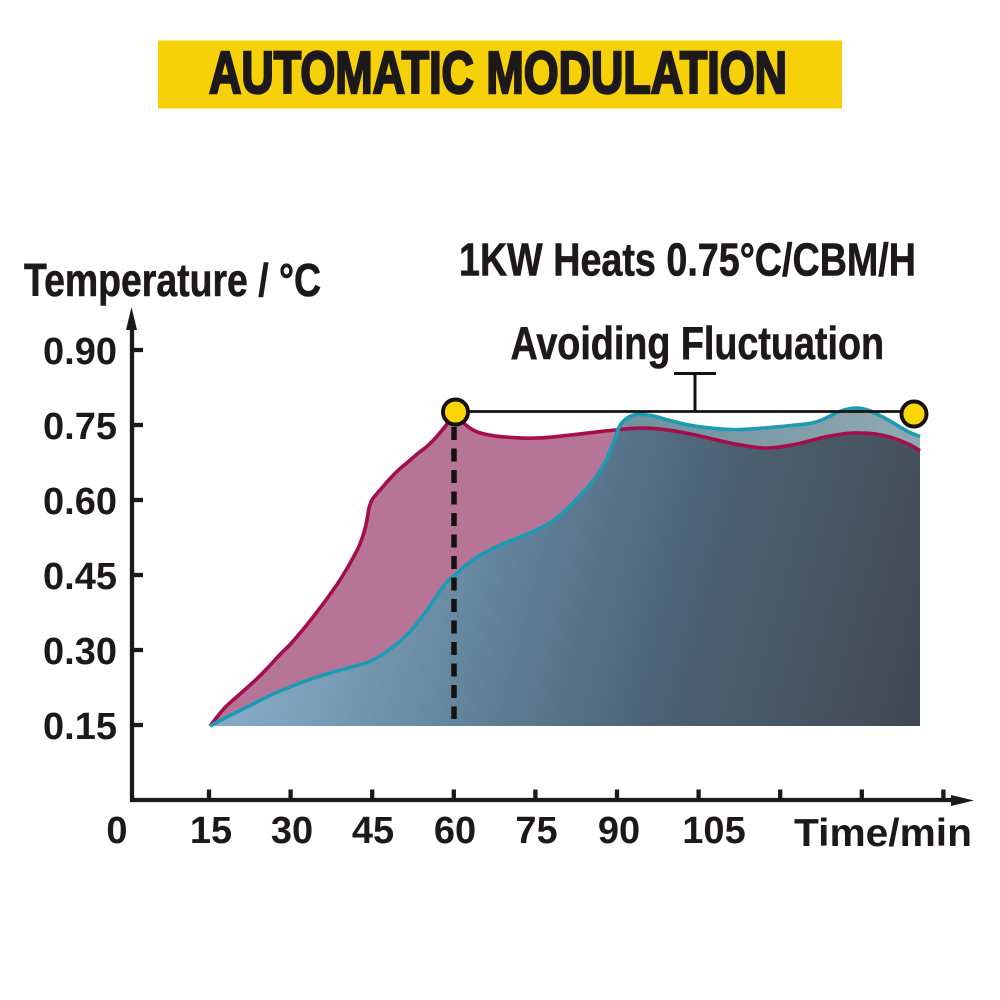 The image size is (1000, 1000). Describe the element at coordinates (211, 831) in the screenshot. I see `svg-text: 15` at that location.